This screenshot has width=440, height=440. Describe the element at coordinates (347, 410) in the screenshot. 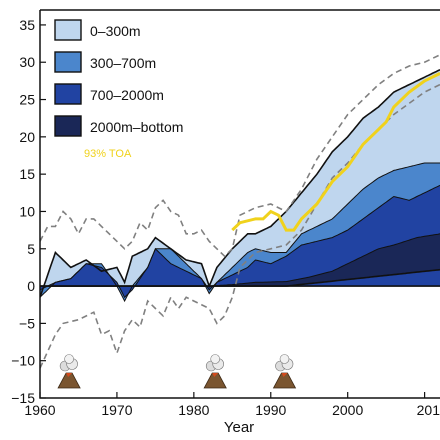

I see `x-tick-label: 2000` at that location.